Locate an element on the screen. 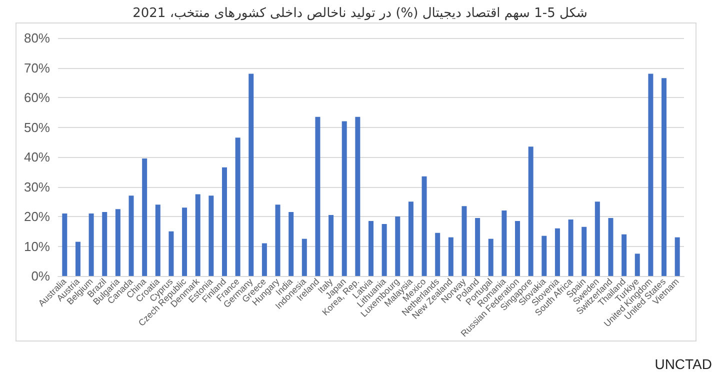 The image size is (720, 379). y-tick-label: 60% is located at coordinates (37, 97).